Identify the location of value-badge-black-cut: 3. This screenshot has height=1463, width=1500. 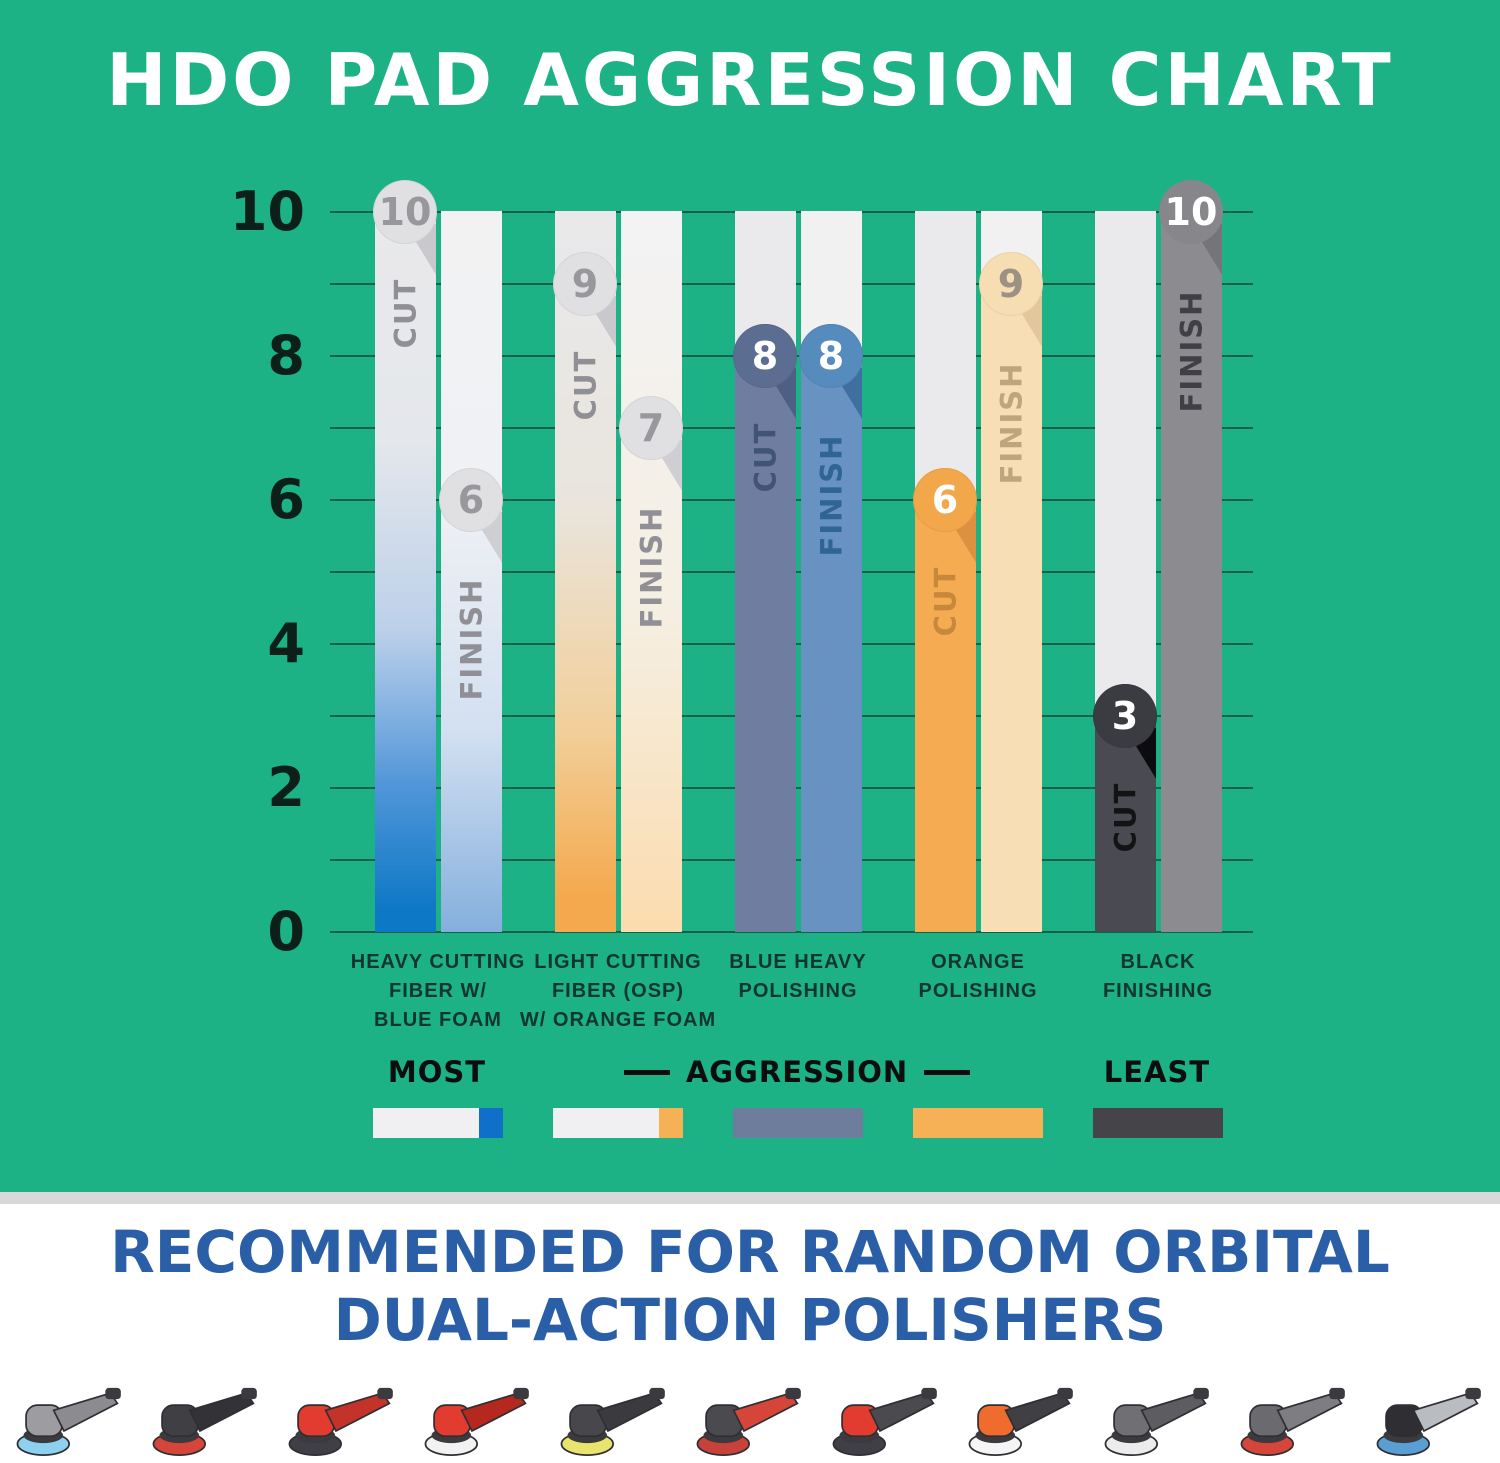
(1125, 716).